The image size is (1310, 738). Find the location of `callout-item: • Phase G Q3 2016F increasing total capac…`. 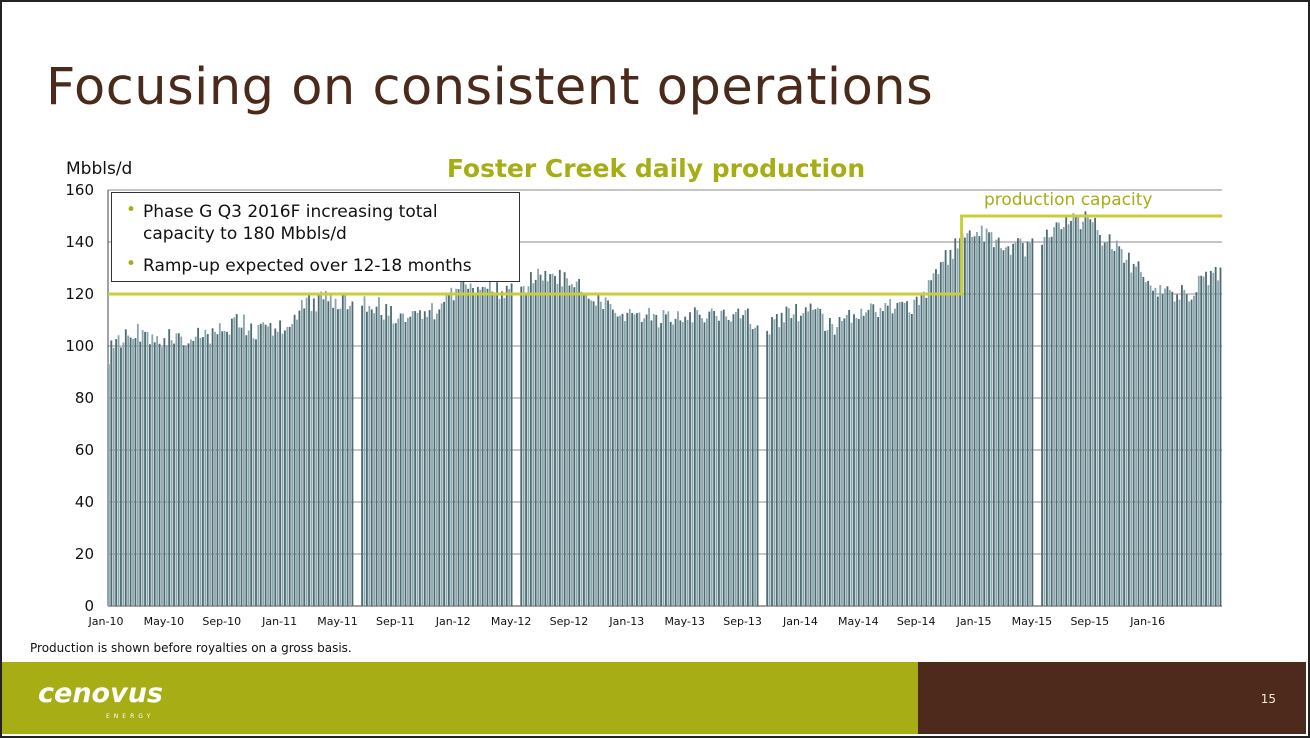

callout-item: • Phase G Q3 2016F increasing total capac… is located at coordinates (317, 222).